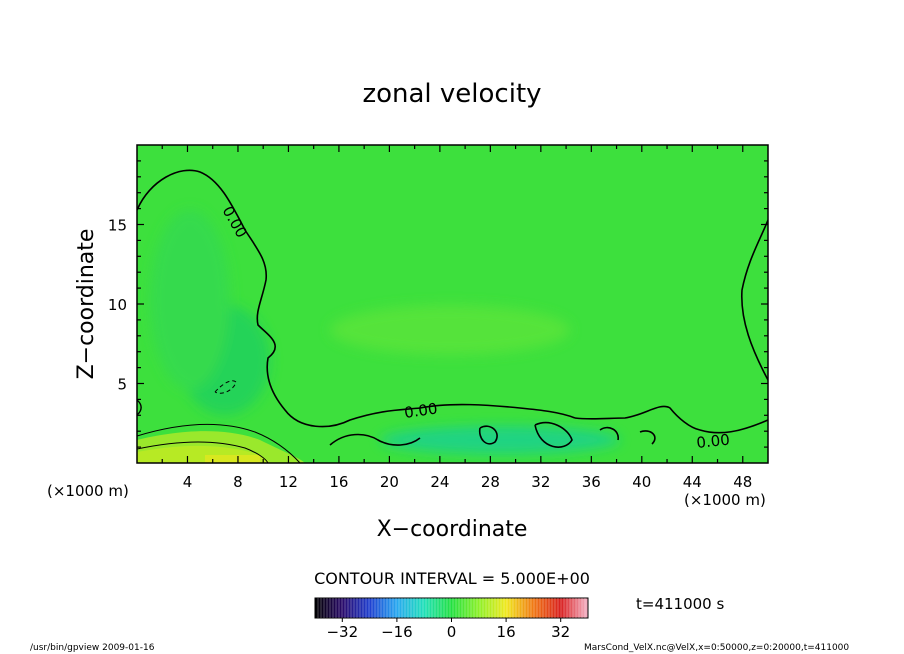 This screenshot has height=654, width=904. What do you see at coordinates (225, 387) in the screenshot?
I see `contour-negative-dashed` at bounding box center [225, 387].